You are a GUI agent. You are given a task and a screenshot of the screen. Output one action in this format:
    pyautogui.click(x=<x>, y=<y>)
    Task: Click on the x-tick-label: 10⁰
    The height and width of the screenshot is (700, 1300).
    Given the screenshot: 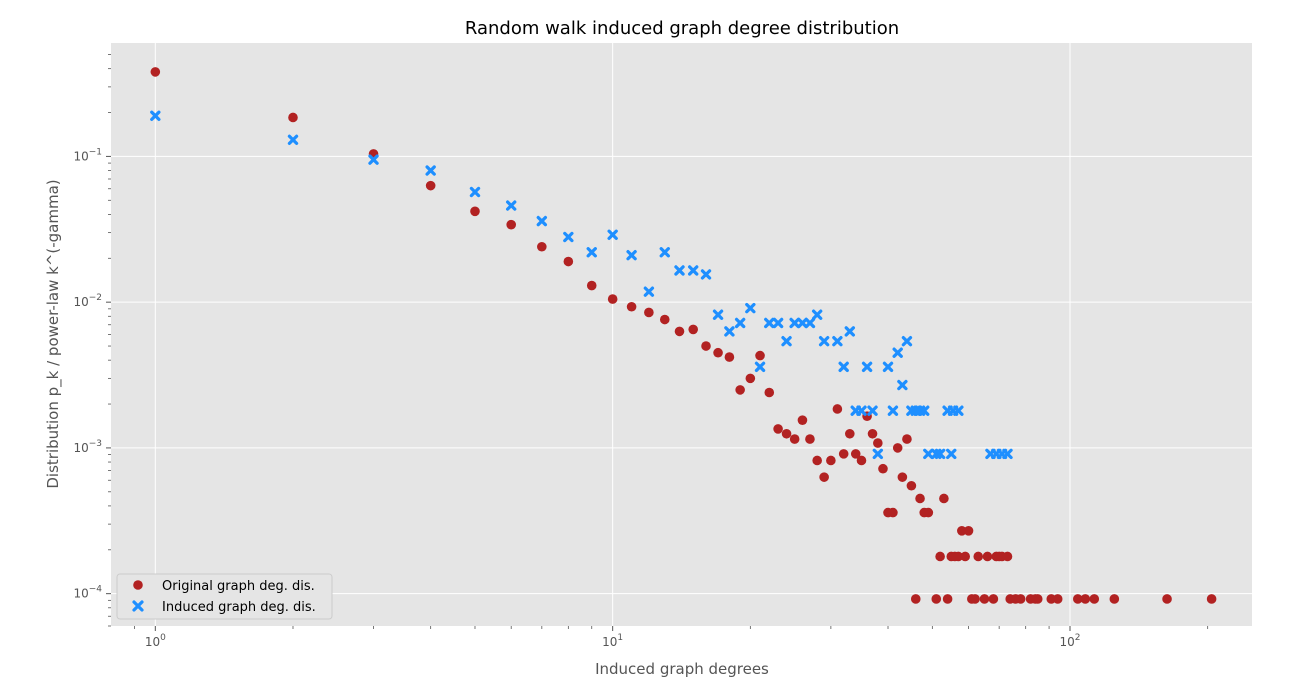 What is the action you would take?
    pyautogui.click(x=155, y=641)
    